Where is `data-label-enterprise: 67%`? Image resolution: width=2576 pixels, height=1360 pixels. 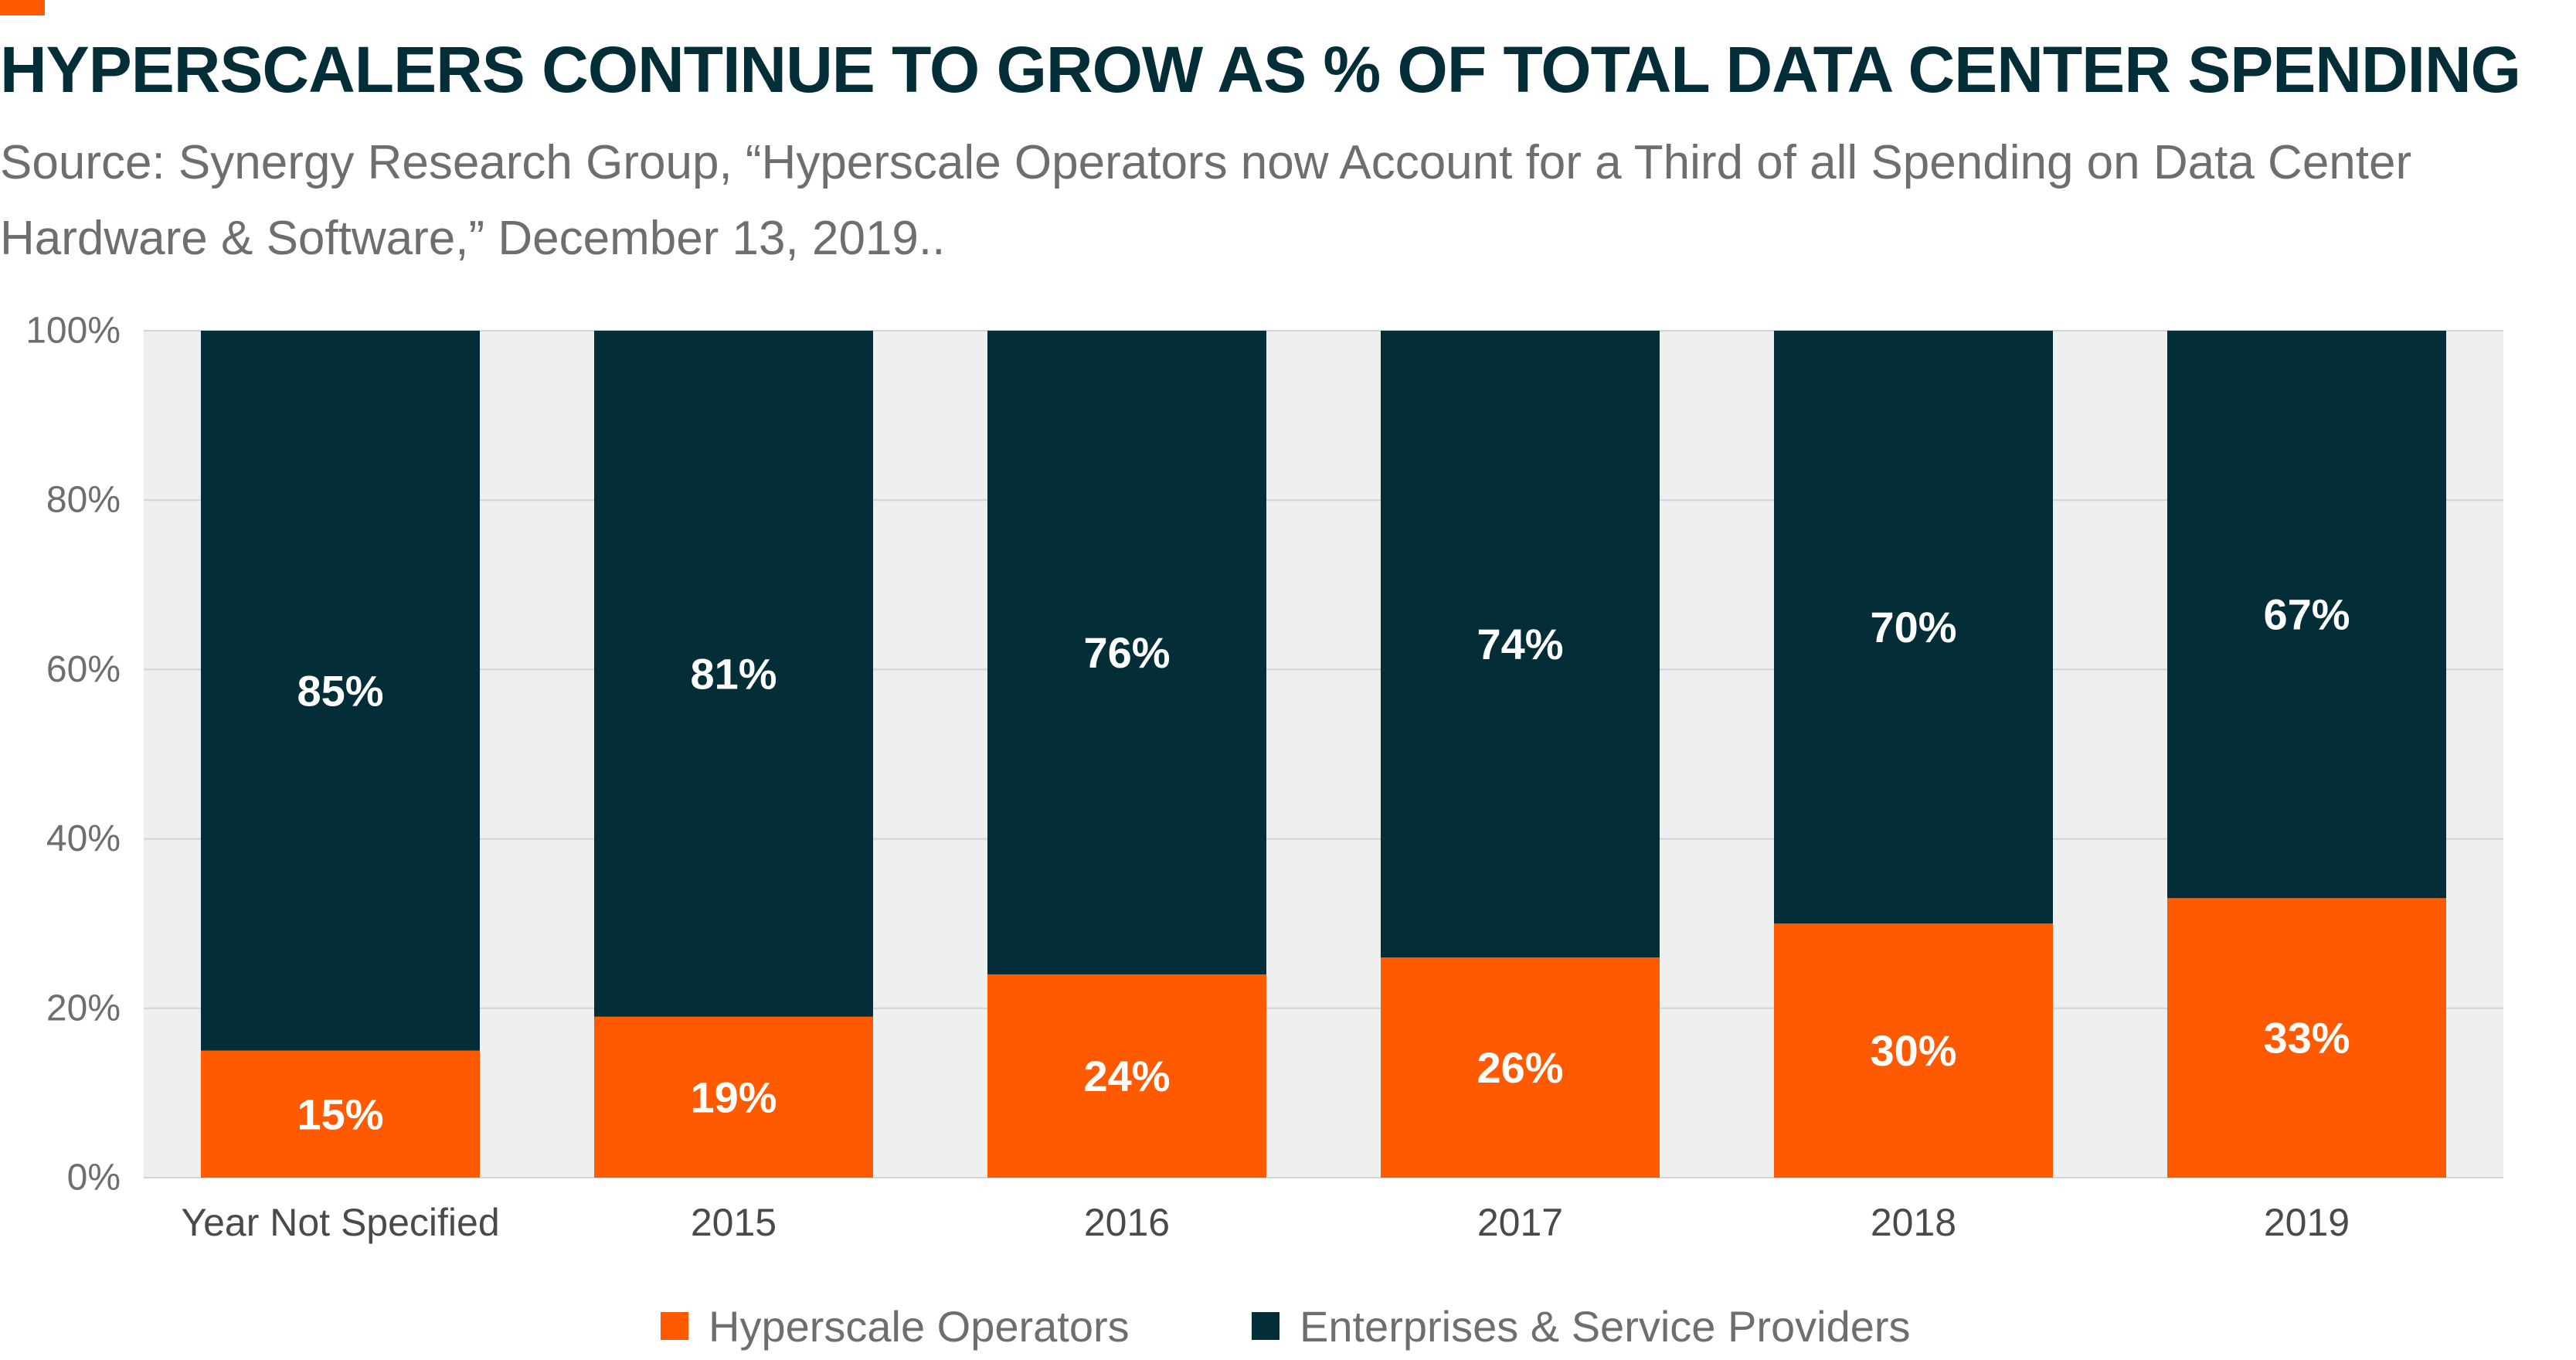 data-label-enterprise: 67% is located at coordinates (2306, 614).